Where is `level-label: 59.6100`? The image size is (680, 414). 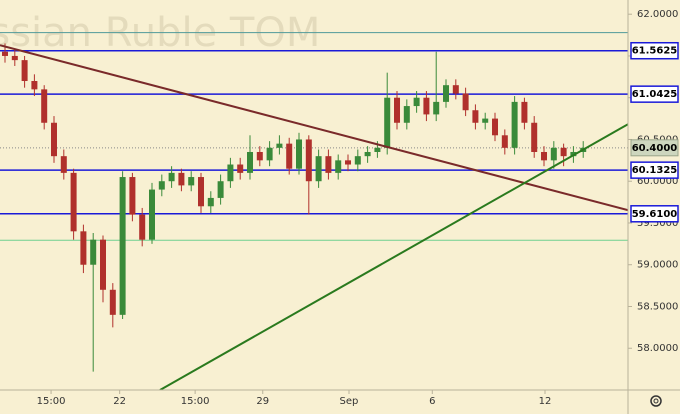 level-label: 59.6100 is located at coordinates (655, 214).